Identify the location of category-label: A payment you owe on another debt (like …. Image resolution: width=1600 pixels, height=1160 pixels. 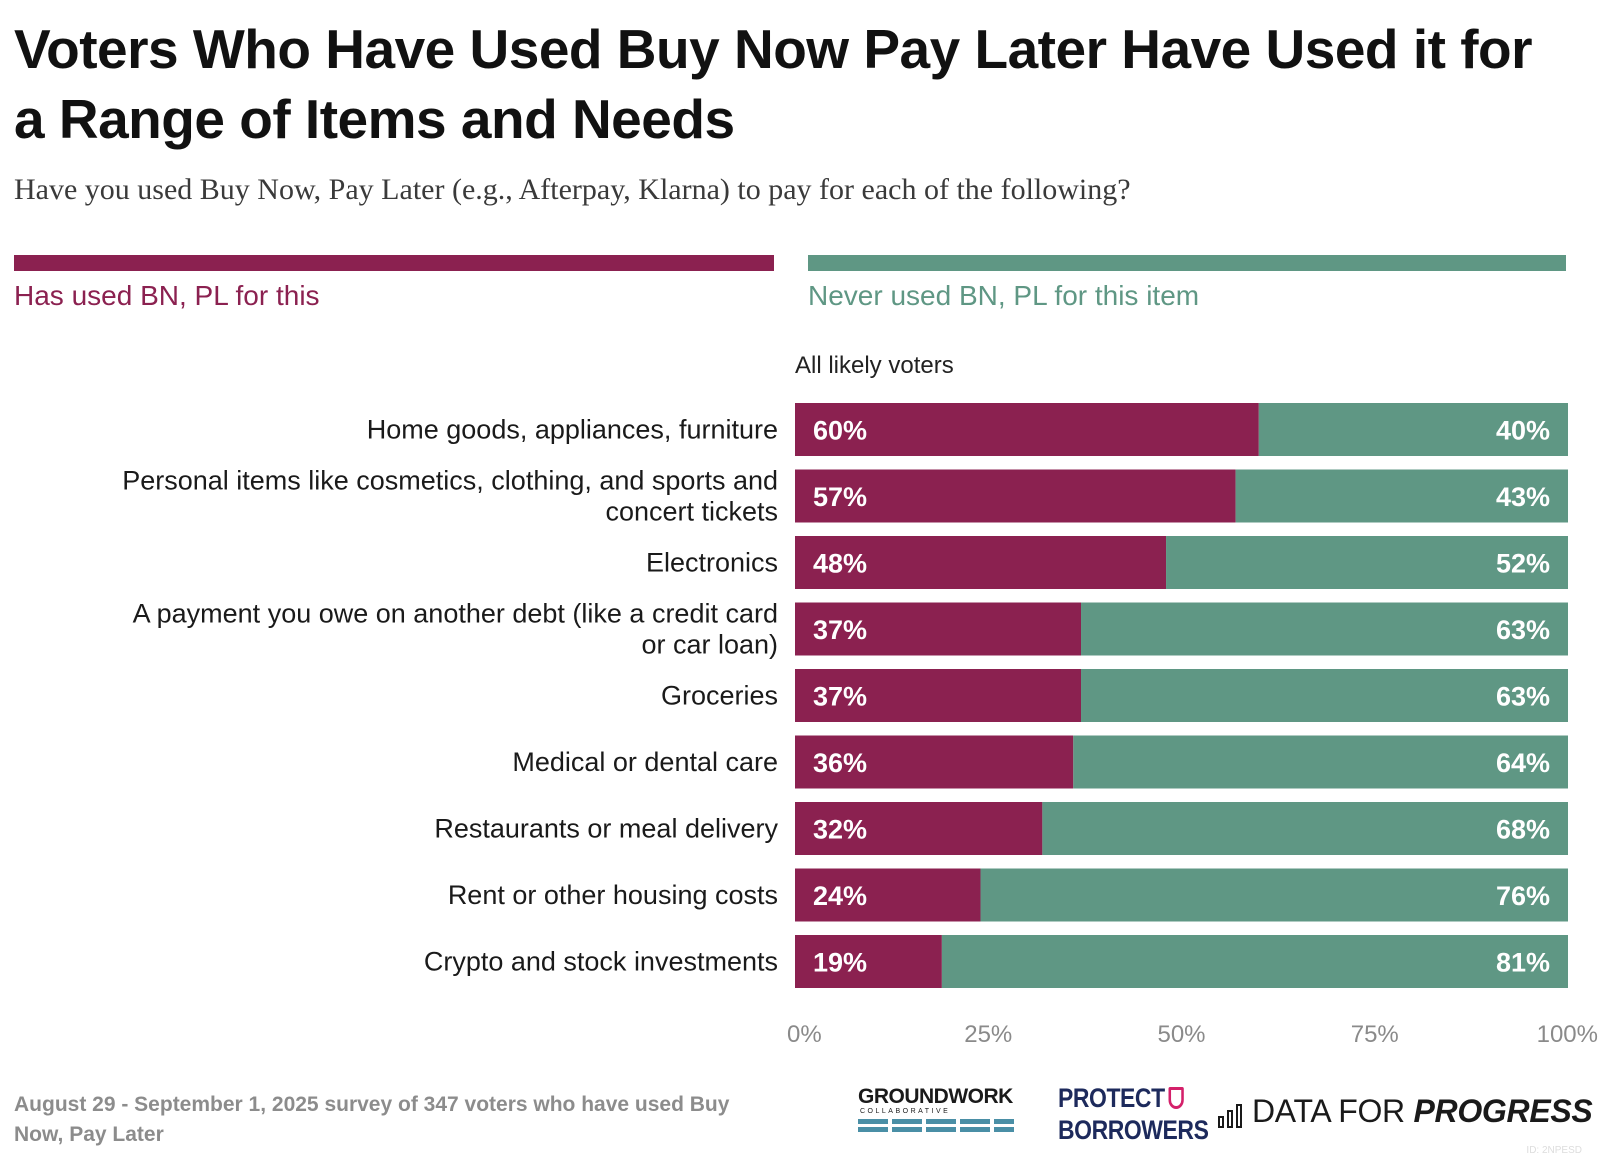
(455, 614).